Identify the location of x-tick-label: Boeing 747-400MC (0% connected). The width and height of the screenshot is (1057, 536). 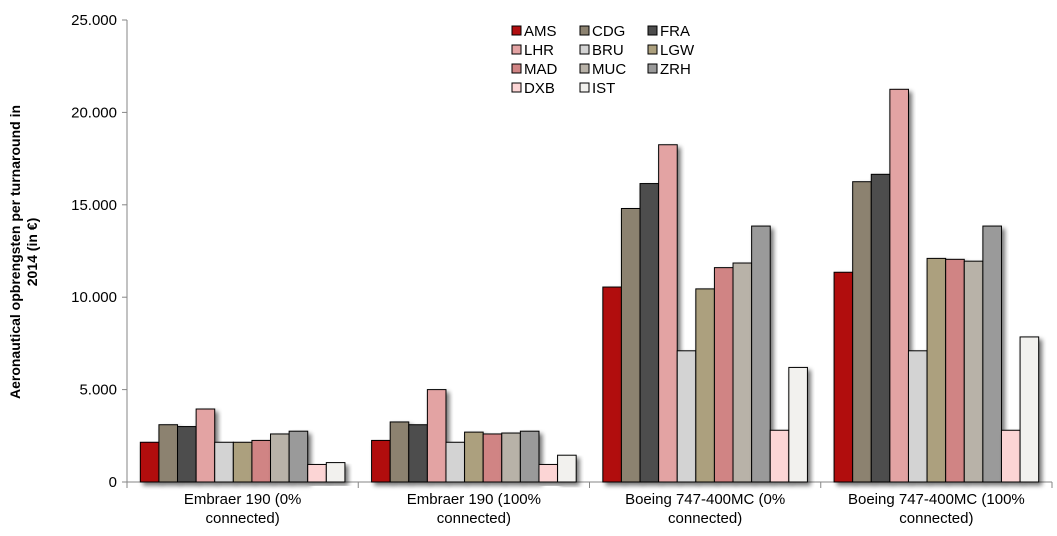
(705, 509).